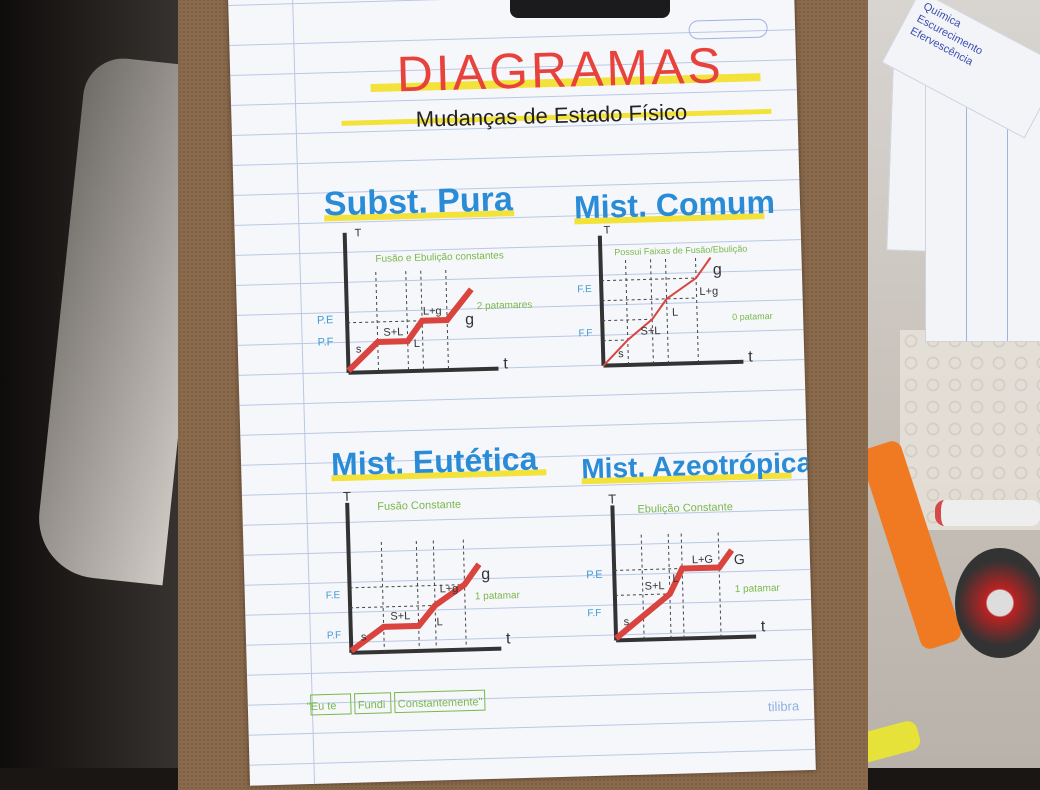 The width and height of the screenshot is (1040, 790). What do you see at coordinates (680, 251) in the screenshot?
I see `diagram-note: Possui Faixas de Fusão/Ebulição` at bounding box center [680, 251].